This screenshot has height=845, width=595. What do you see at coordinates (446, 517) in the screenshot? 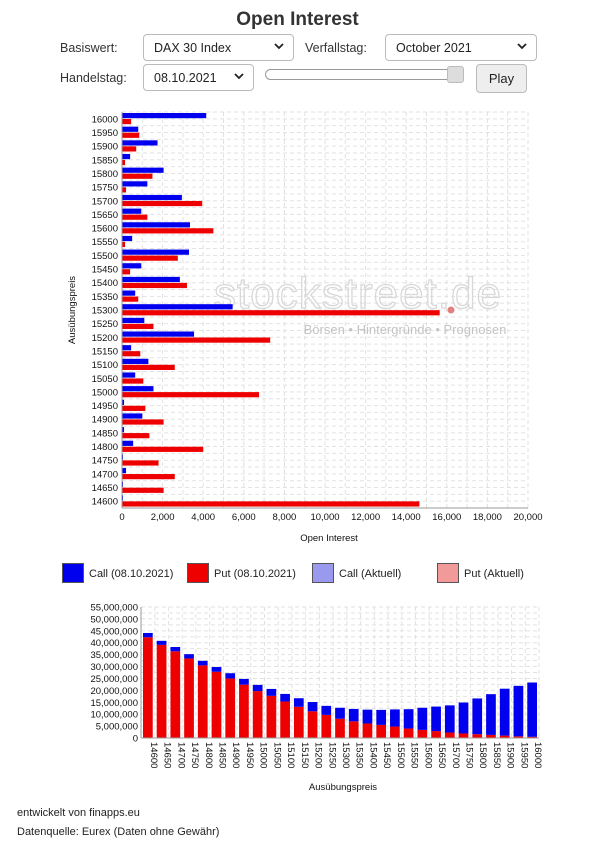
I see `x-tick-label: 16,000` at bounding box center [446, 517].